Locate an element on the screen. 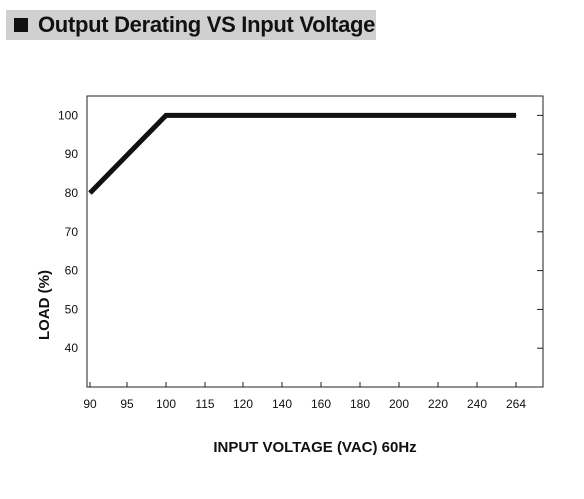 This screenshot has width=584, height=499. x-tick-label: 264 is located at coordinates (516, 404).